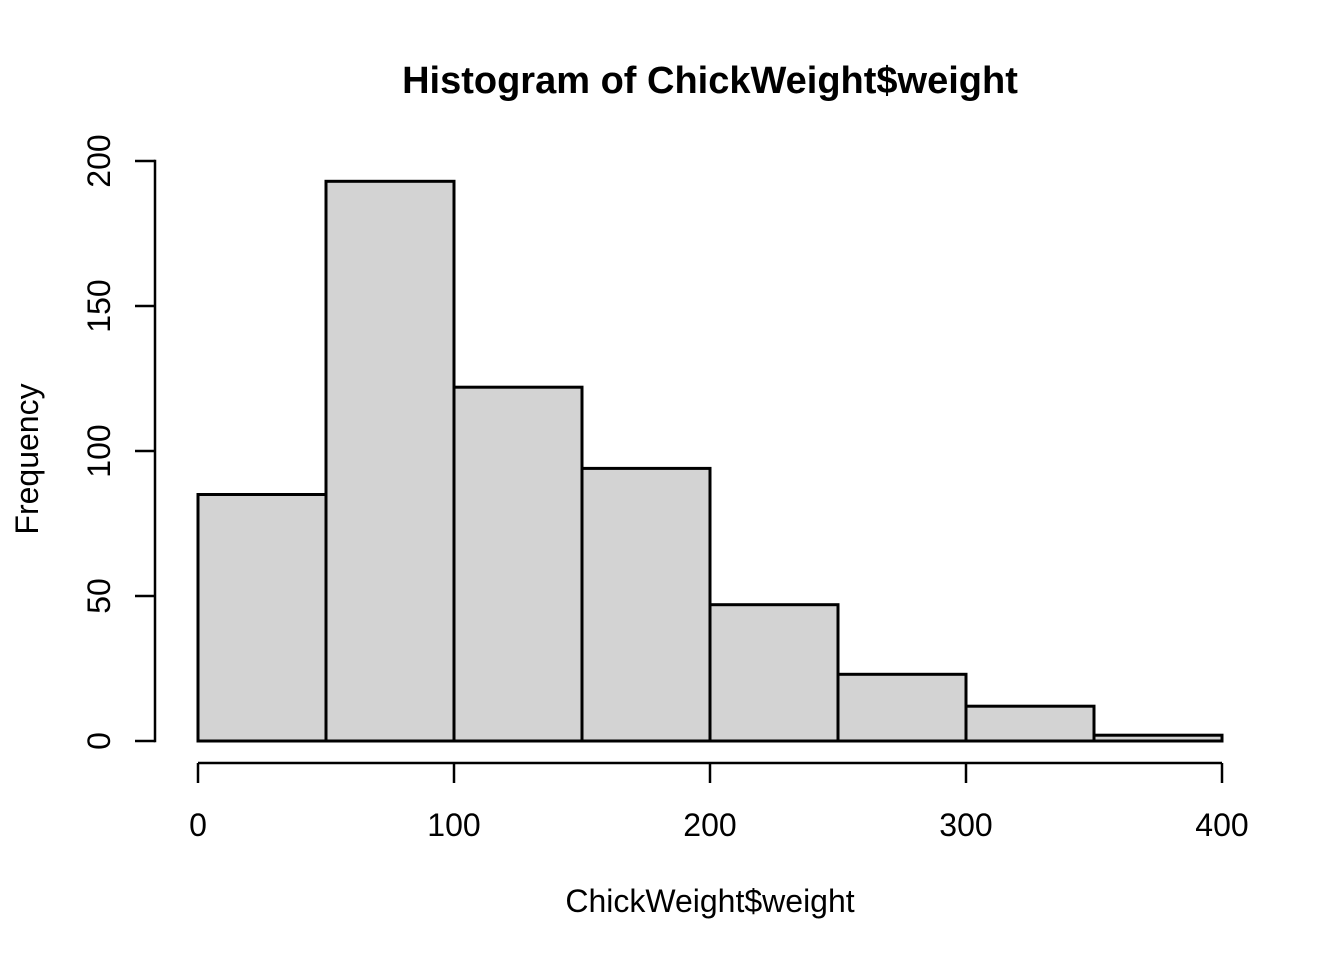 This screenshot has height=960, width=1344. Describe the element at coordinates (719, 802) in the screenshot. I see `x-axis: 0 100 200 300 400` at that location.